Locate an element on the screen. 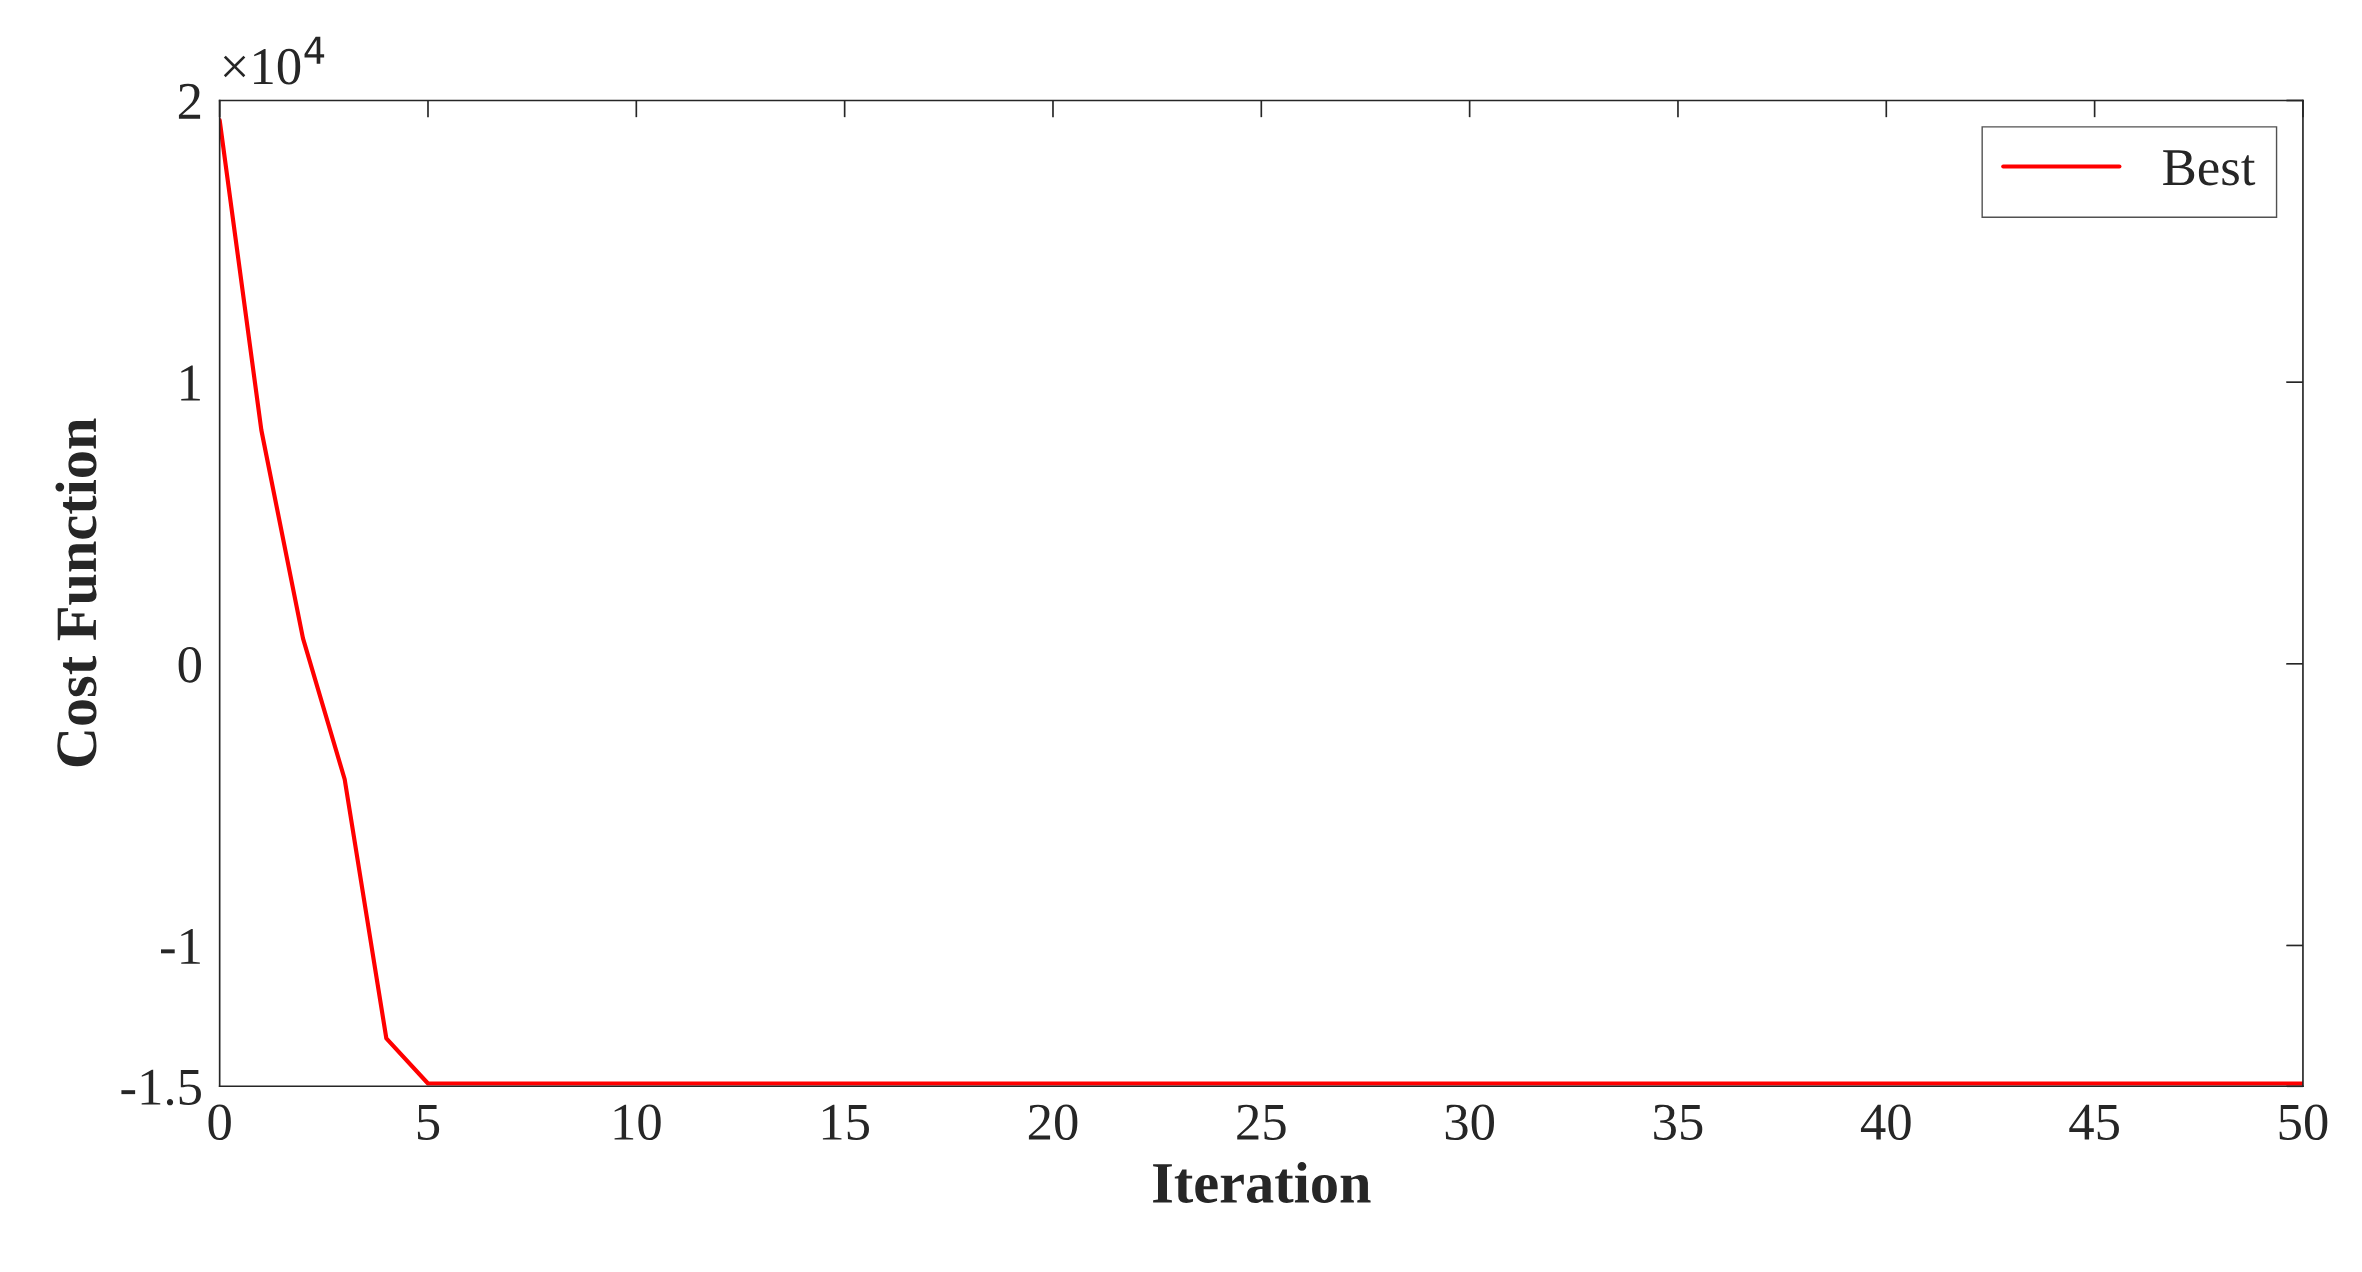  x-tick-label: 40 is located at coordinates (1885, 1122).